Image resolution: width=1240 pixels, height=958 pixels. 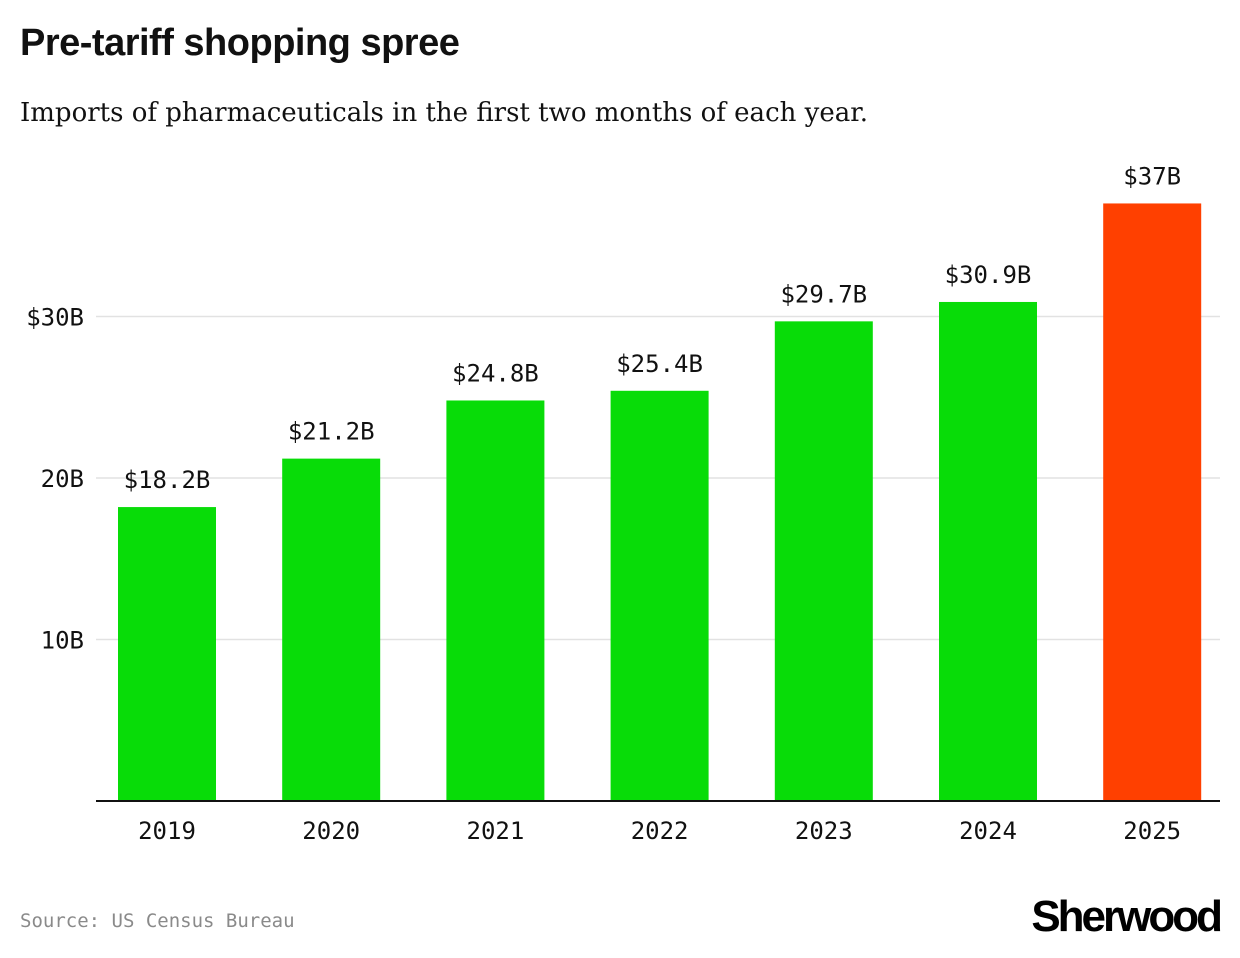 What do you see at coordinates (495, 373) in the screenshot?
I see `value-label-2021: $24.8B` at bounding box center [495, 373].